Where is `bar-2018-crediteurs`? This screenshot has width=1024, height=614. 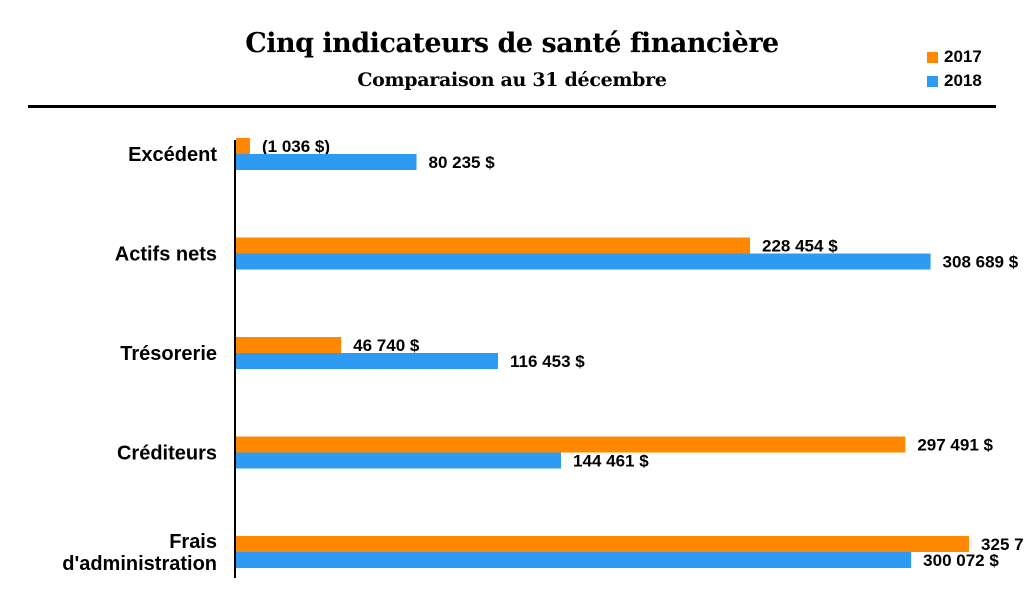
bar-2018-crediteurs is located at coordinates (399, 460).